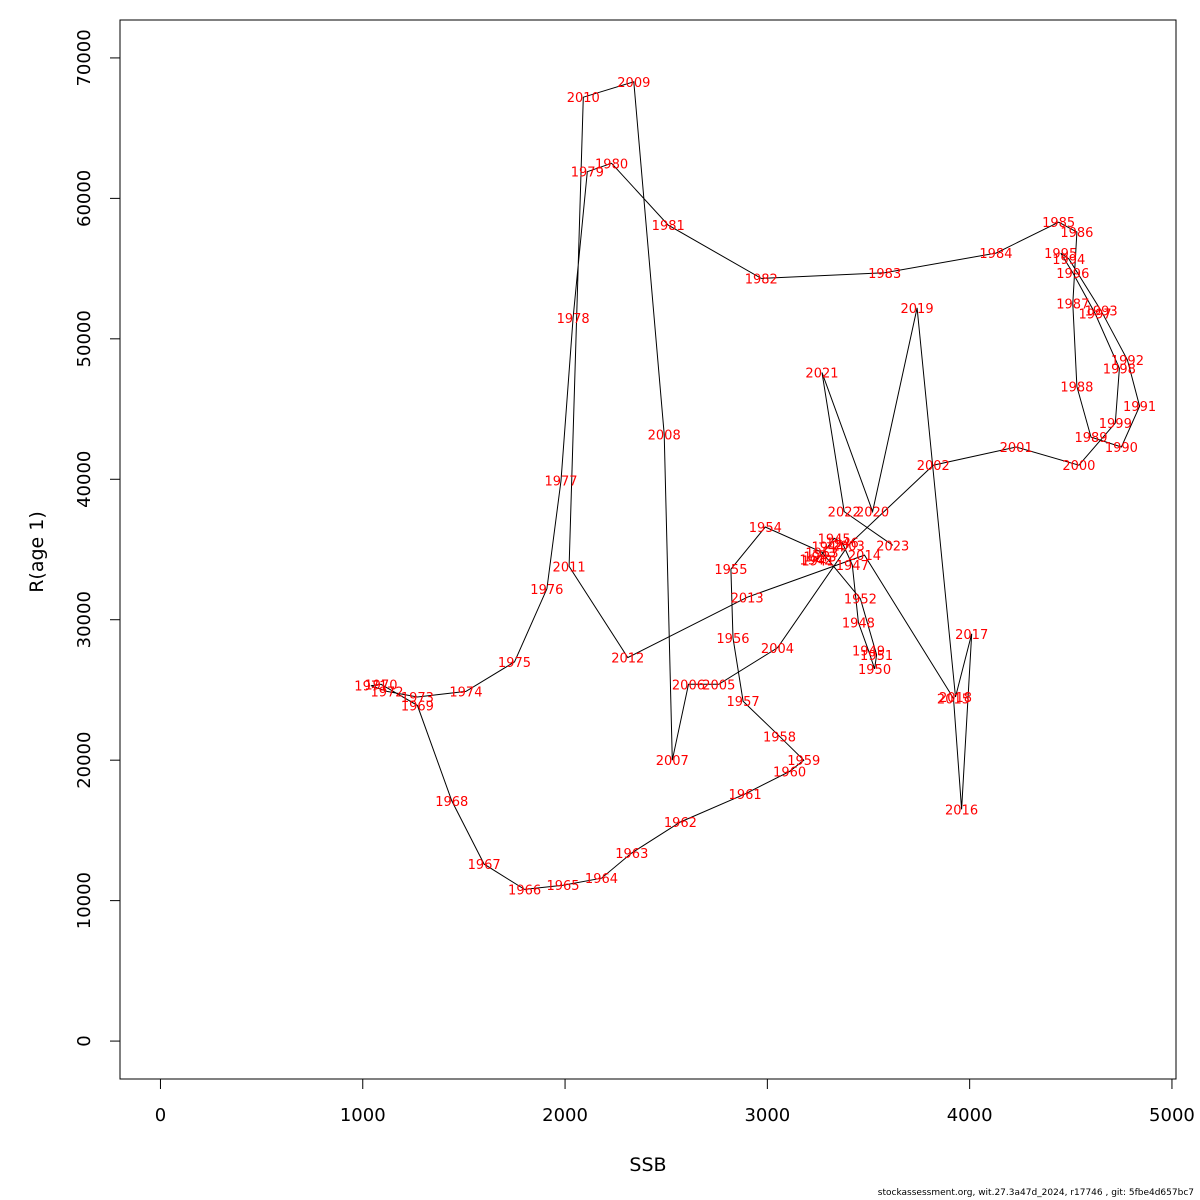 The width and height of the screenshot is (1200, 1200). I want to click on point-label-2018: 2018, so click(955, 698).